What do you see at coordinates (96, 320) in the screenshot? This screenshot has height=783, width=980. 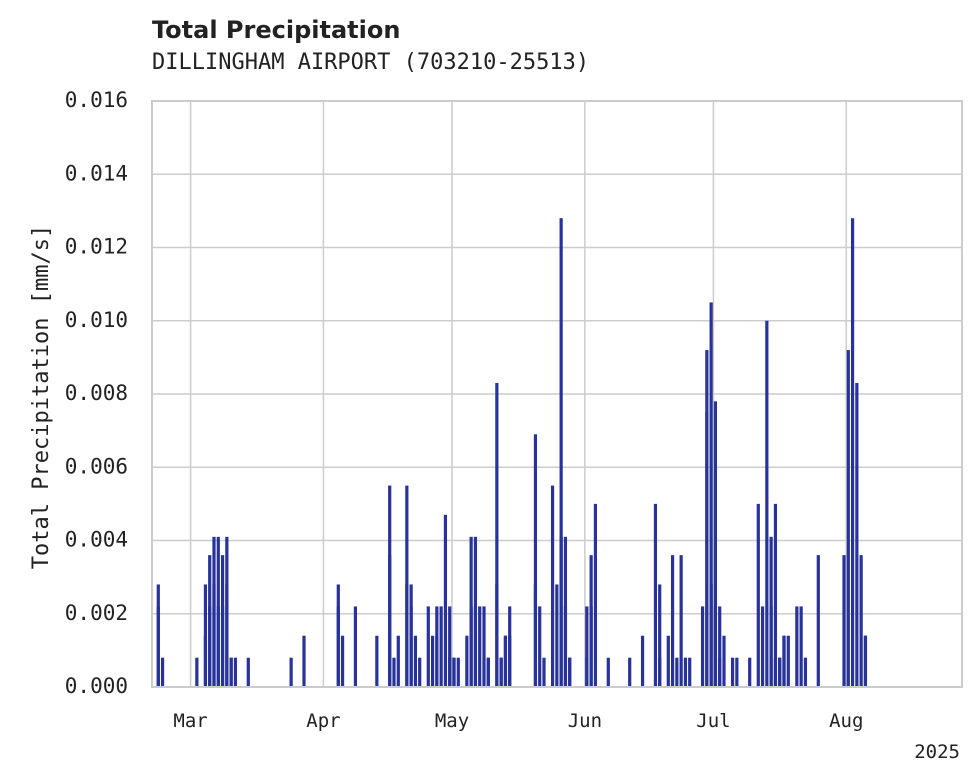 I see `y-tick-label: 0.010` at bounding box center [96, 320].